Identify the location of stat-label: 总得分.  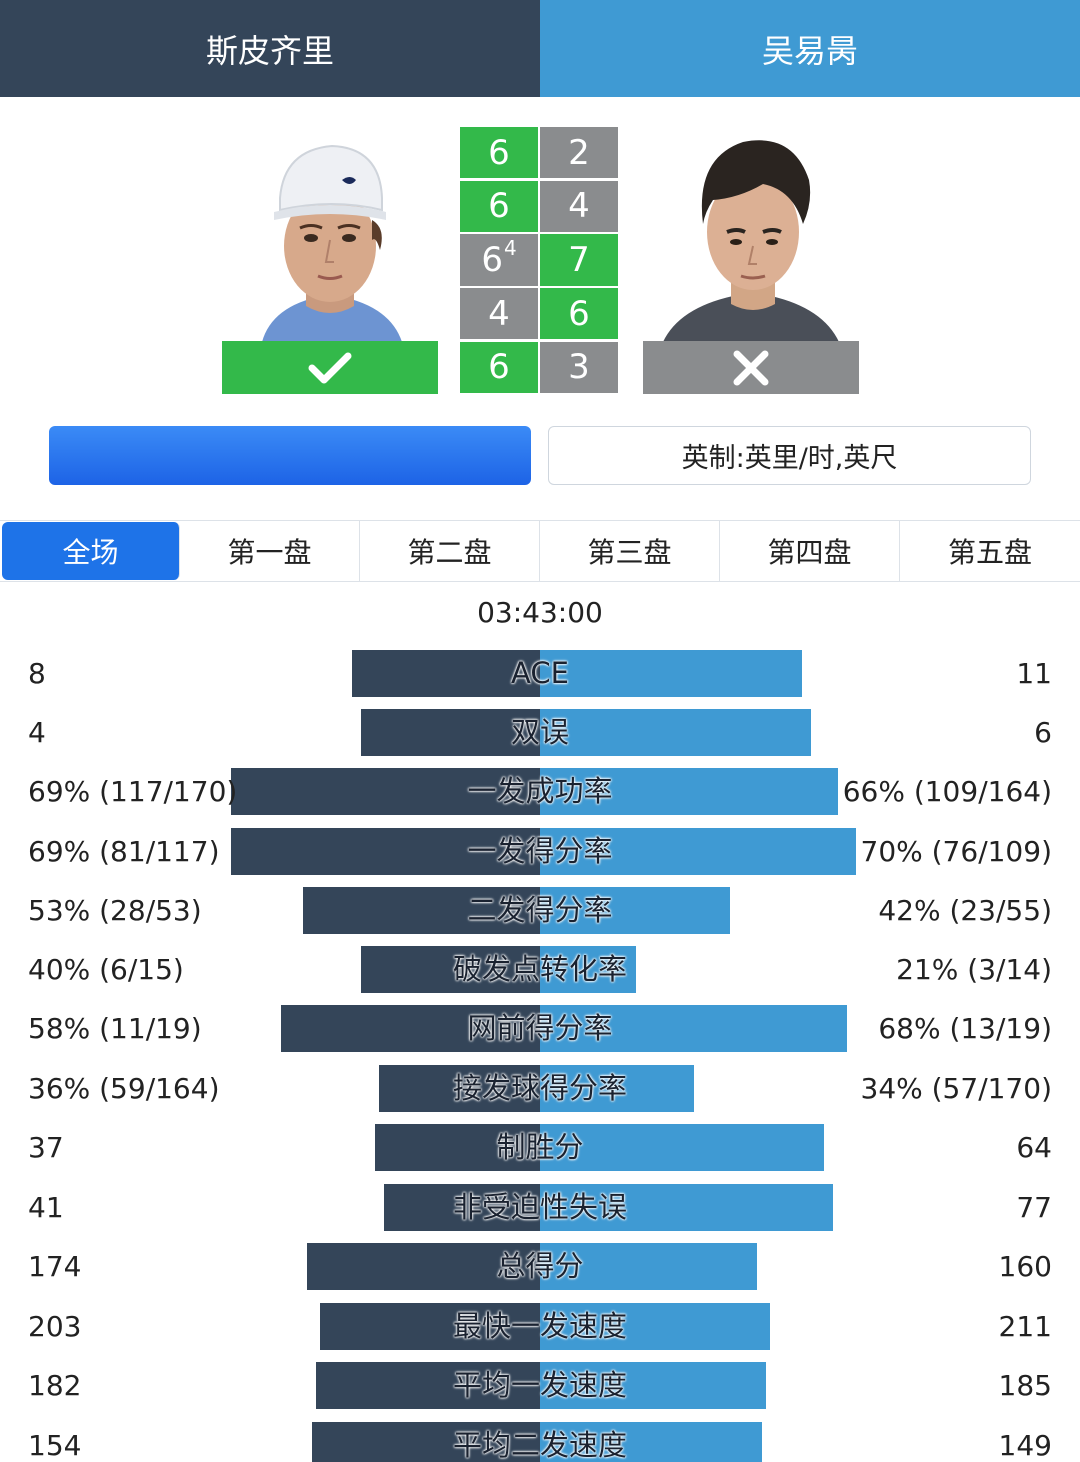
(540, 1266).